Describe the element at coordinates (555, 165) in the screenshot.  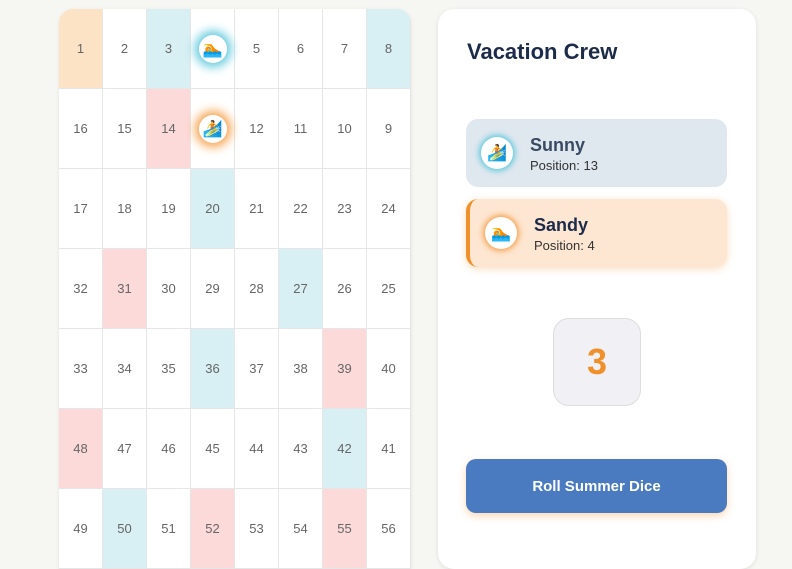
I see `position-label: Position:` at that location.